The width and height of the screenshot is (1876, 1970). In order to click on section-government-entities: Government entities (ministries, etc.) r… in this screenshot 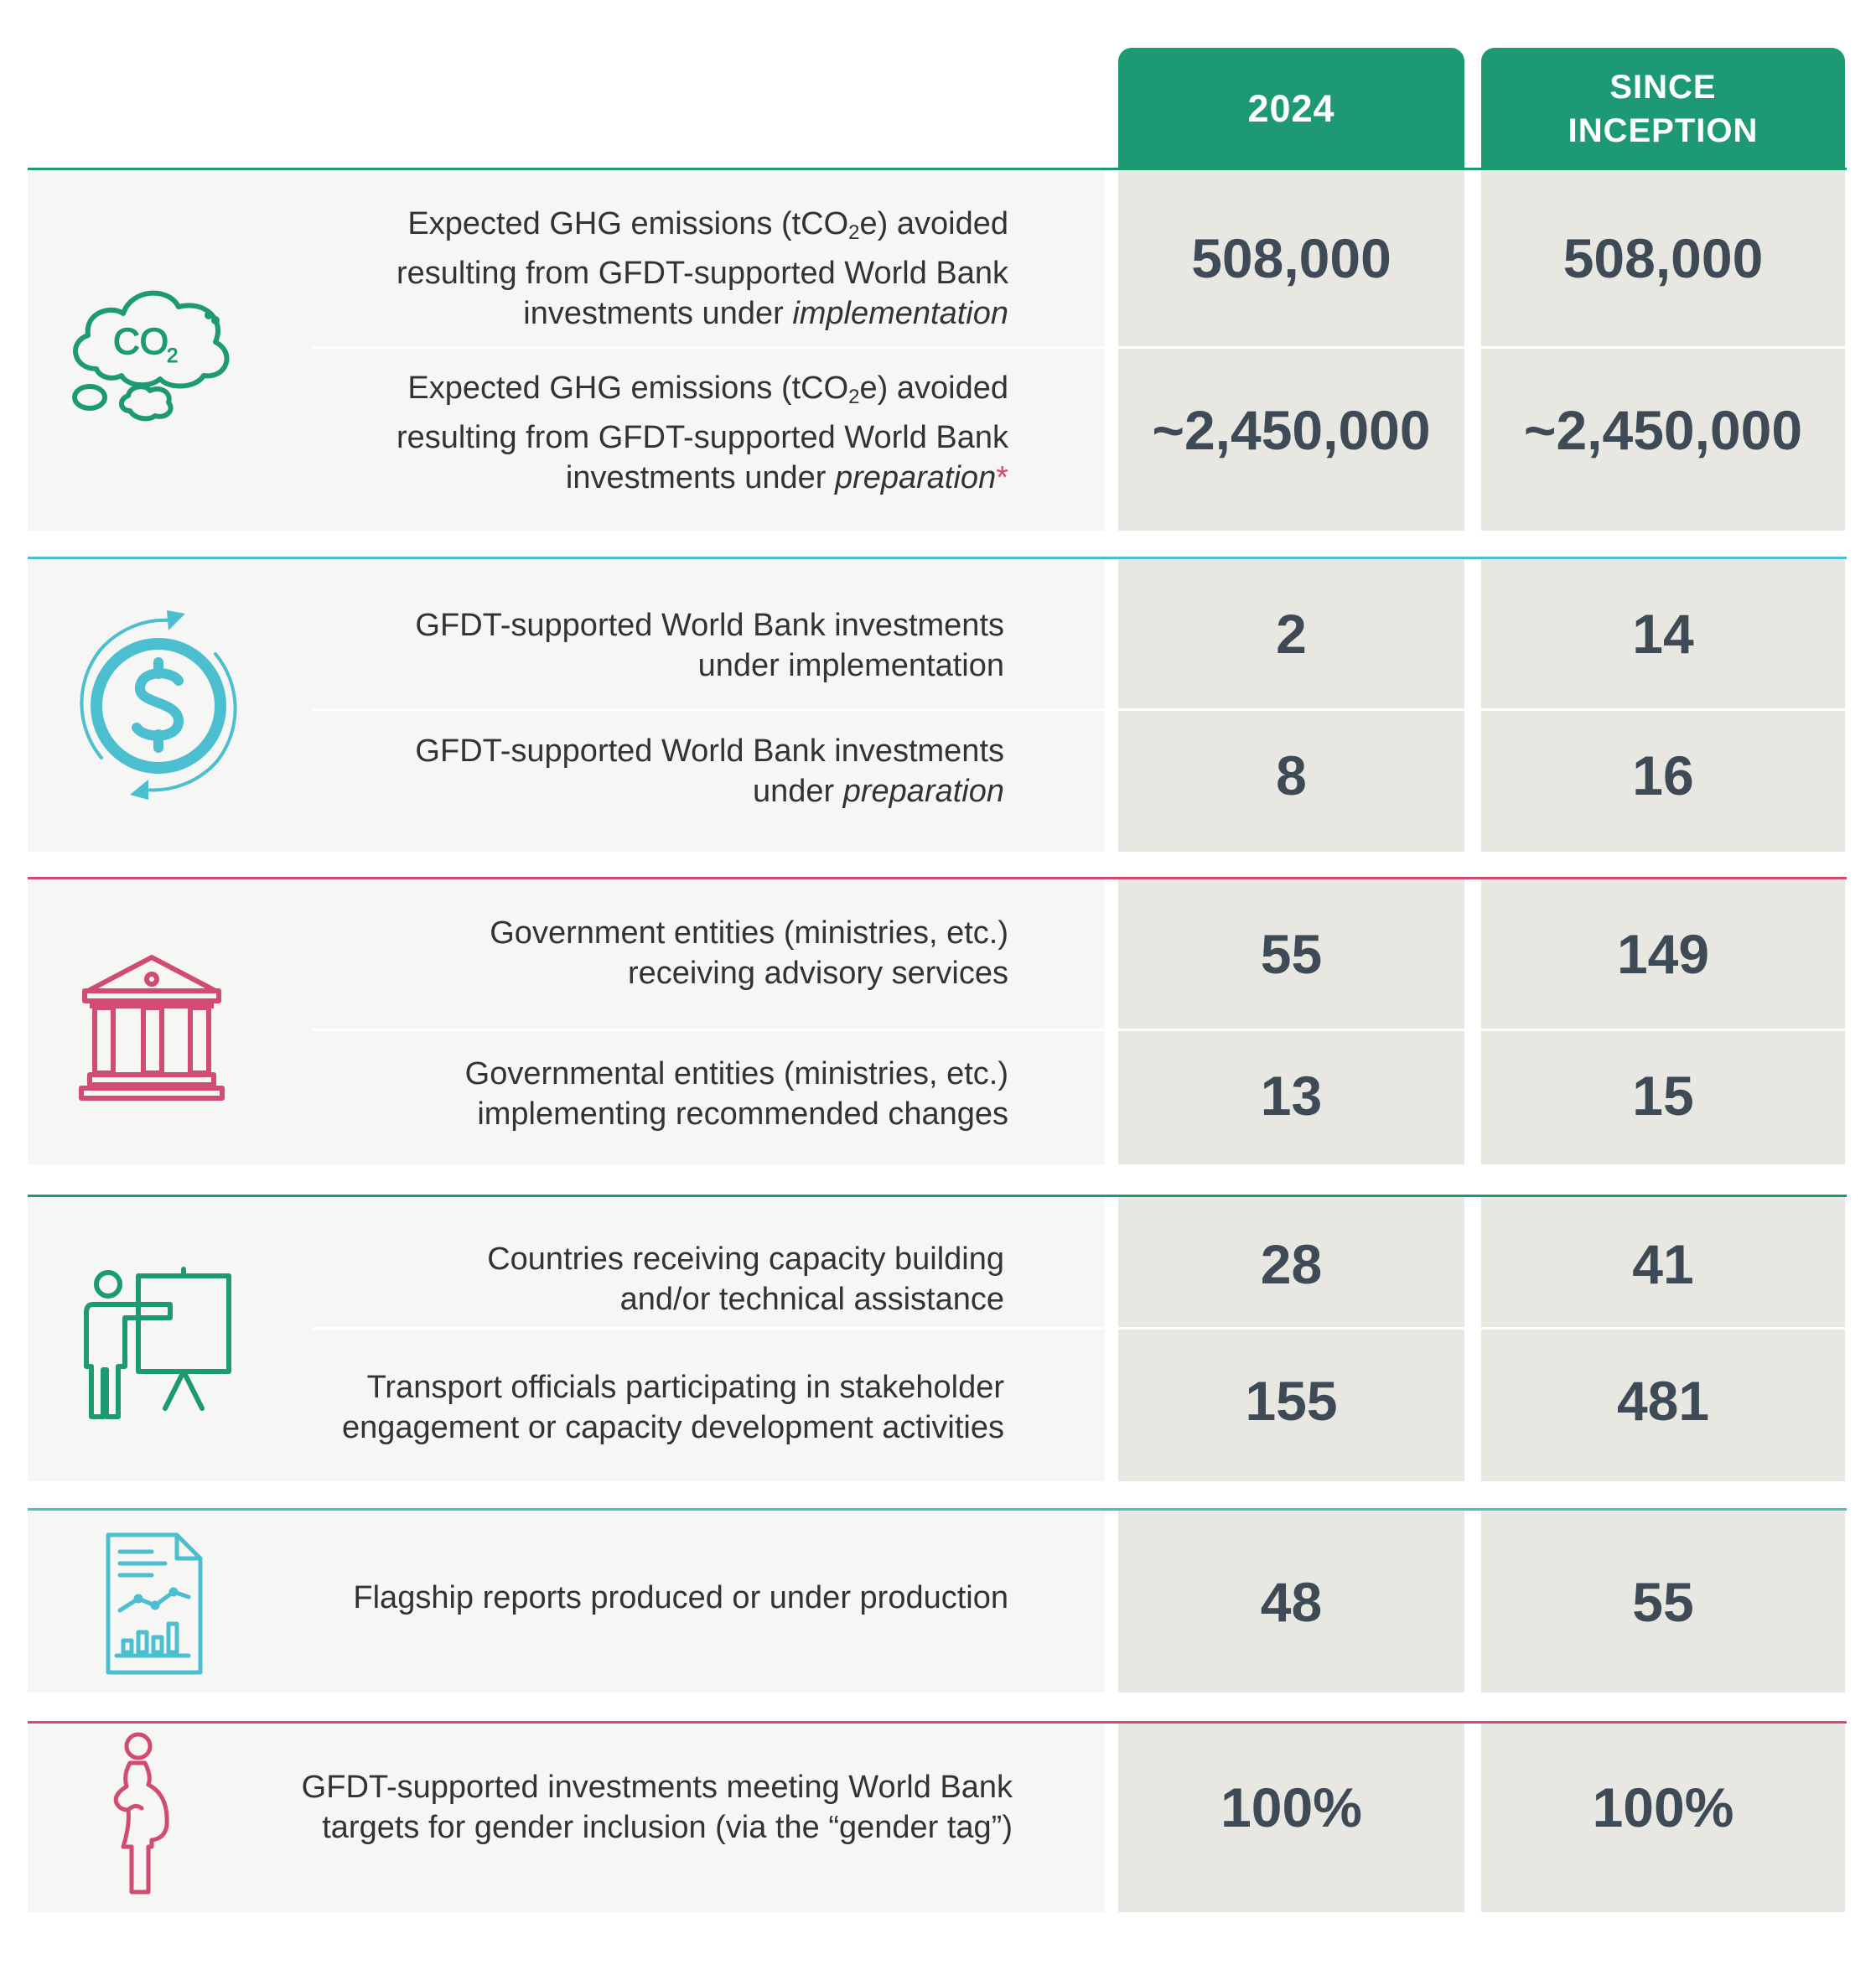, I will do `click(937, 1020)`.